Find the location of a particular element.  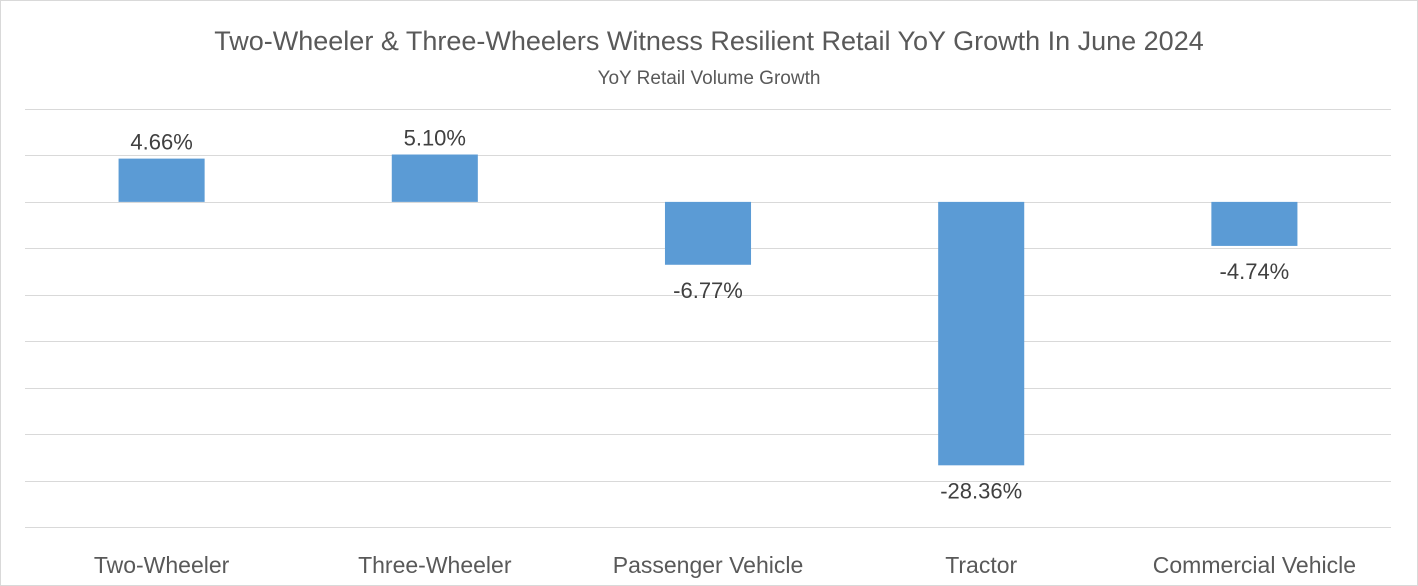

category-label-4: Commercial Vehicle is located at coordinates (1254, 565).